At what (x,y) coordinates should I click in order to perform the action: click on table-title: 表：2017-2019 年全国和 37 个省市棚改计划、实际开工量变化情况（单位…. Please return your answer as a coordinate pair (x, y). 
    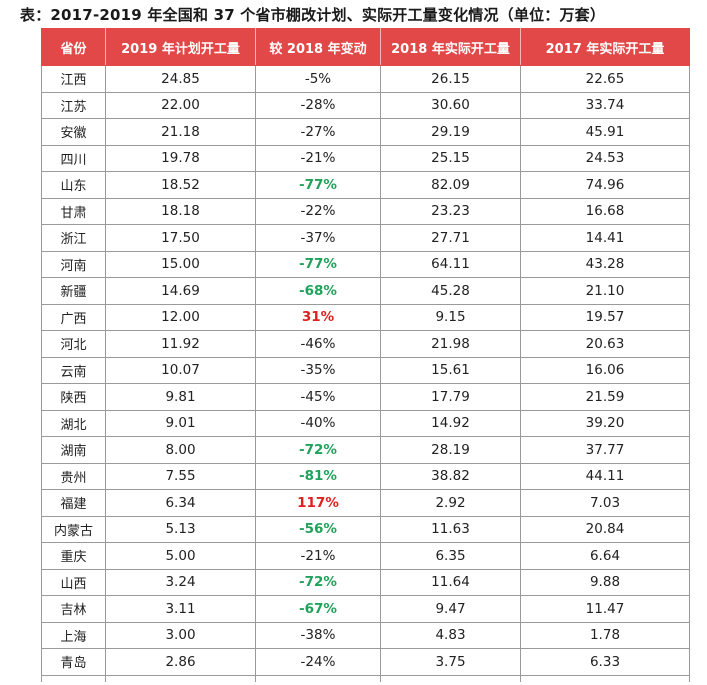
    Looking at the image, I should click on (313, 15).